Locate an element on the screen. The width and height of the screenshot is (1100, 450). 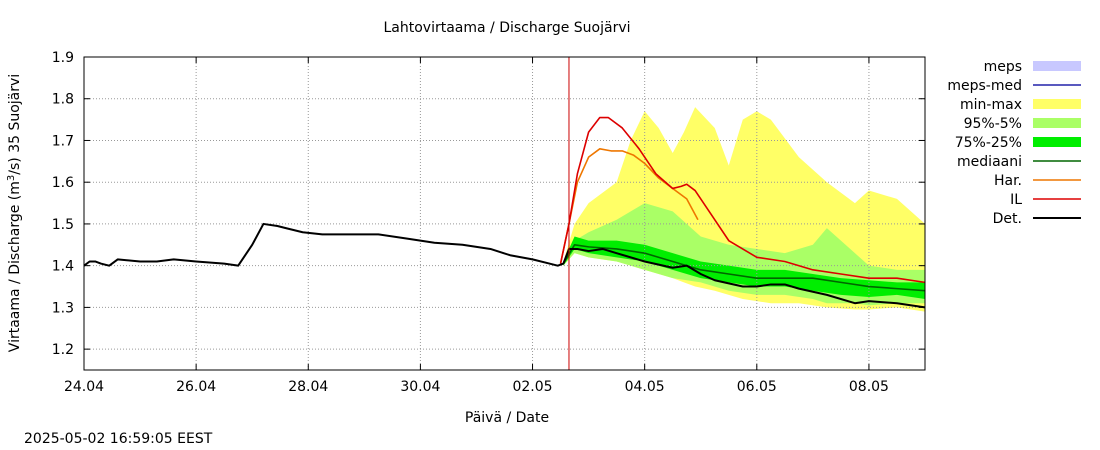
x-tick-label: 02.05 is located at coordinates (532, 387).